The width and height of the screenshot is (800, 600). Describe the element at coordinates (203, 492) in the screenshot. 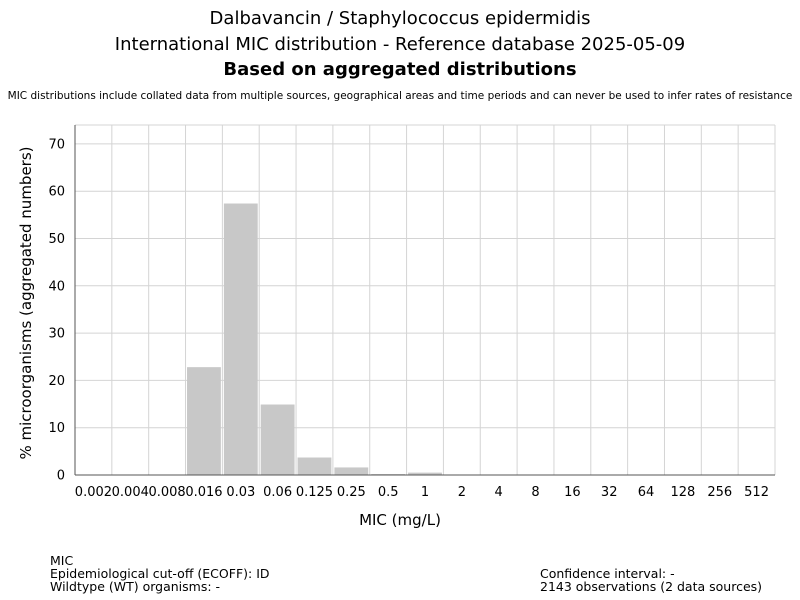

I see `x-tick-label: 0.016` at that location.